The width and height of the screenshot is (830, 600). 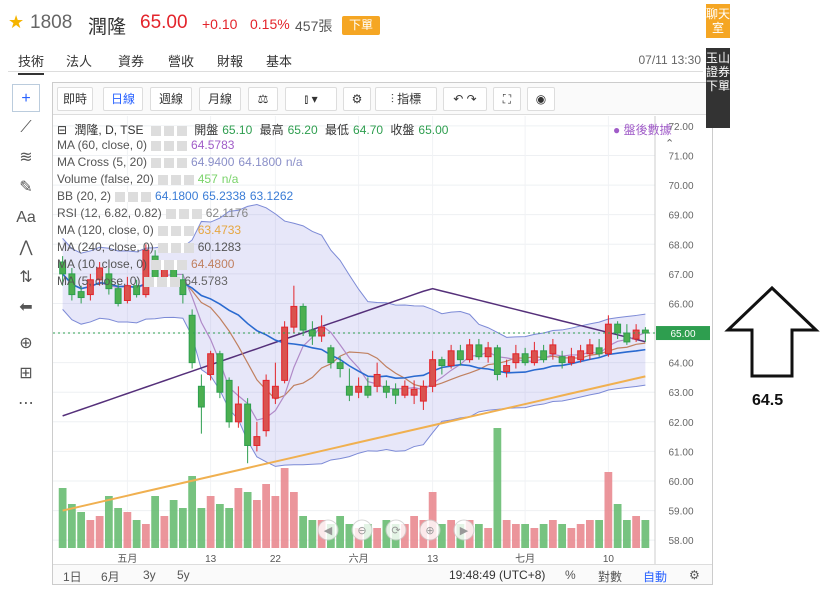 I want to click on tab-revenue: 營收, so click(x=181, y=61).